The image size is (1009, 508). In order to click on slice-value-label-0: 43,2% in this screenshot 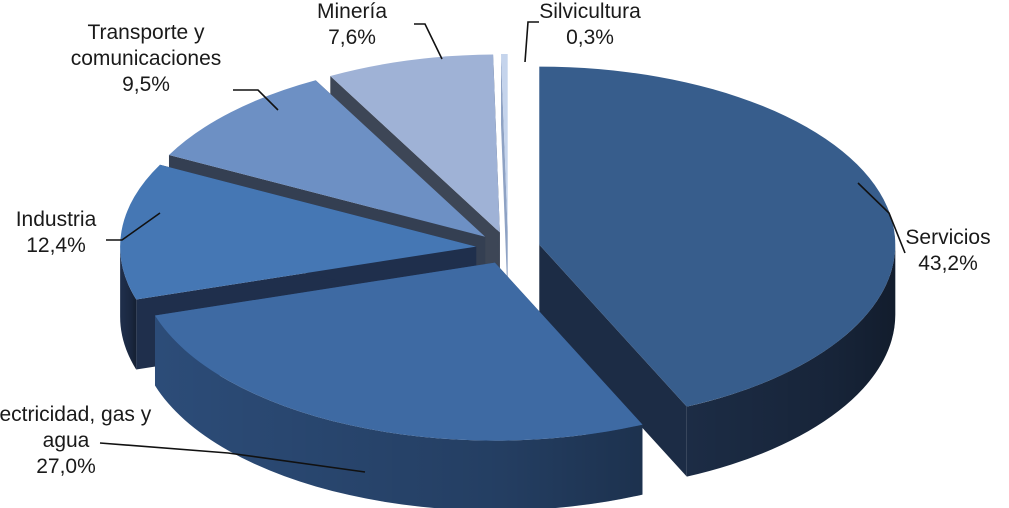, I will do `click(948, 263)`.